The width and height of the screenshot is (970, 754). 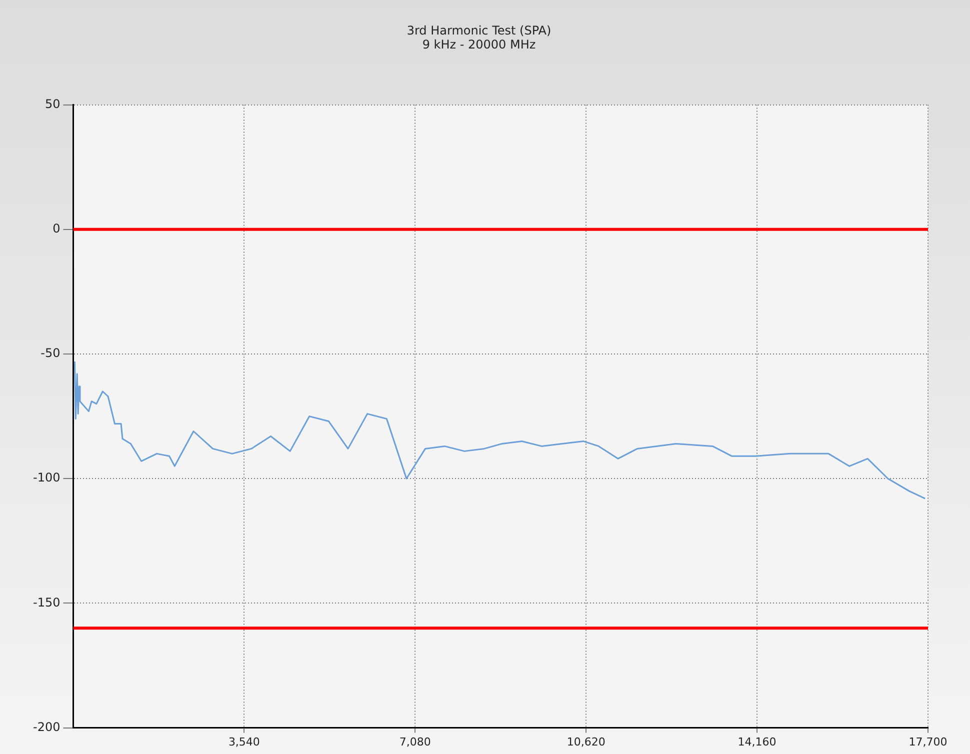 What do you see at coordinates (479, 30) in the screenshot?
I see `chart-title: 3rd Harmonic Test (SPA)` at bounding box center [479, 30].